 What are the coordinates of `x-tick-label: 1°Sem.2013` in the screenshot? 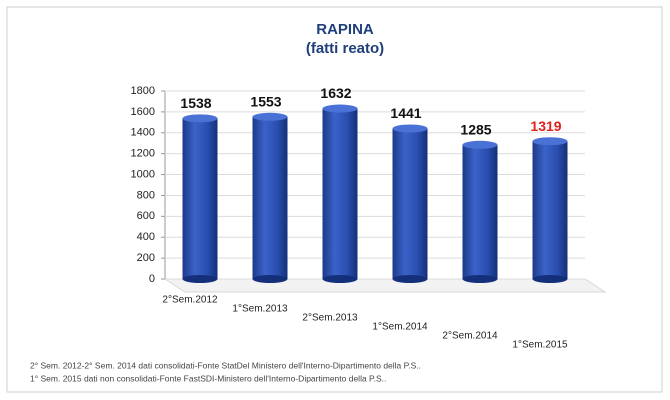 It's located at (260, 309).